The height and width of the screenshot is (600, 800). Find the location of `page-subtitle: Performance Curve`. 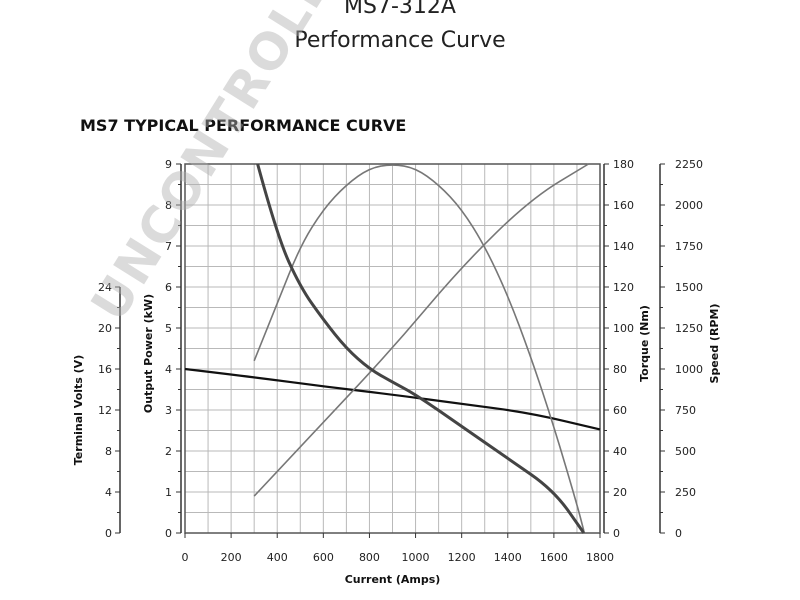

page-subtitle: Performance Curve is located at coordinates (400, 40).